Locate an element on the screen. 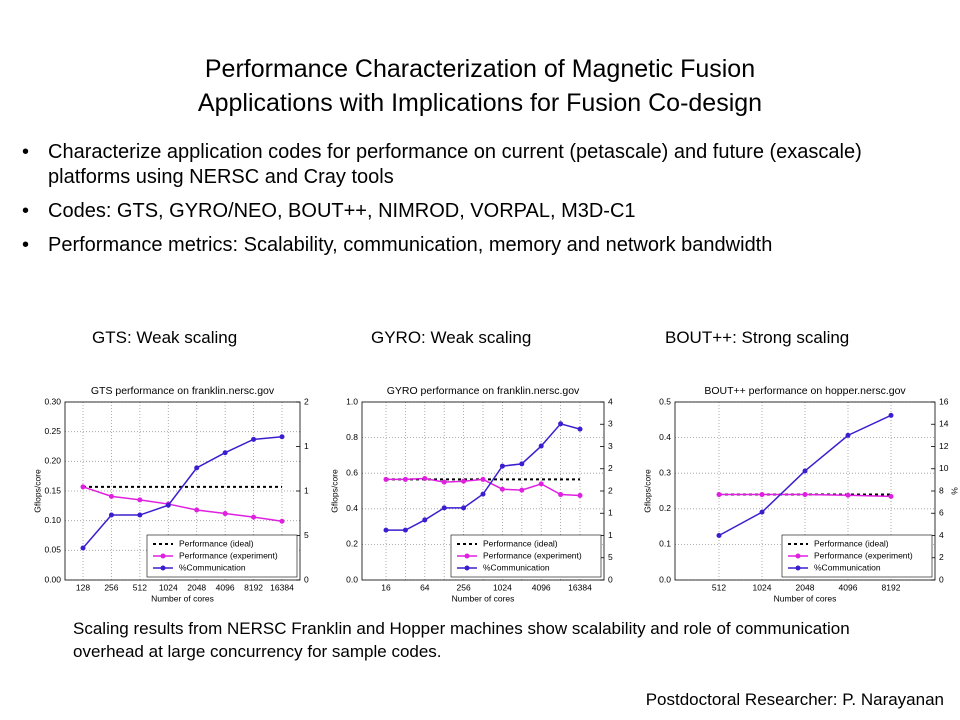 The width and height of the screenshot is (960, 720). x-tick-label: 16 is located at coordinates (386, 587).